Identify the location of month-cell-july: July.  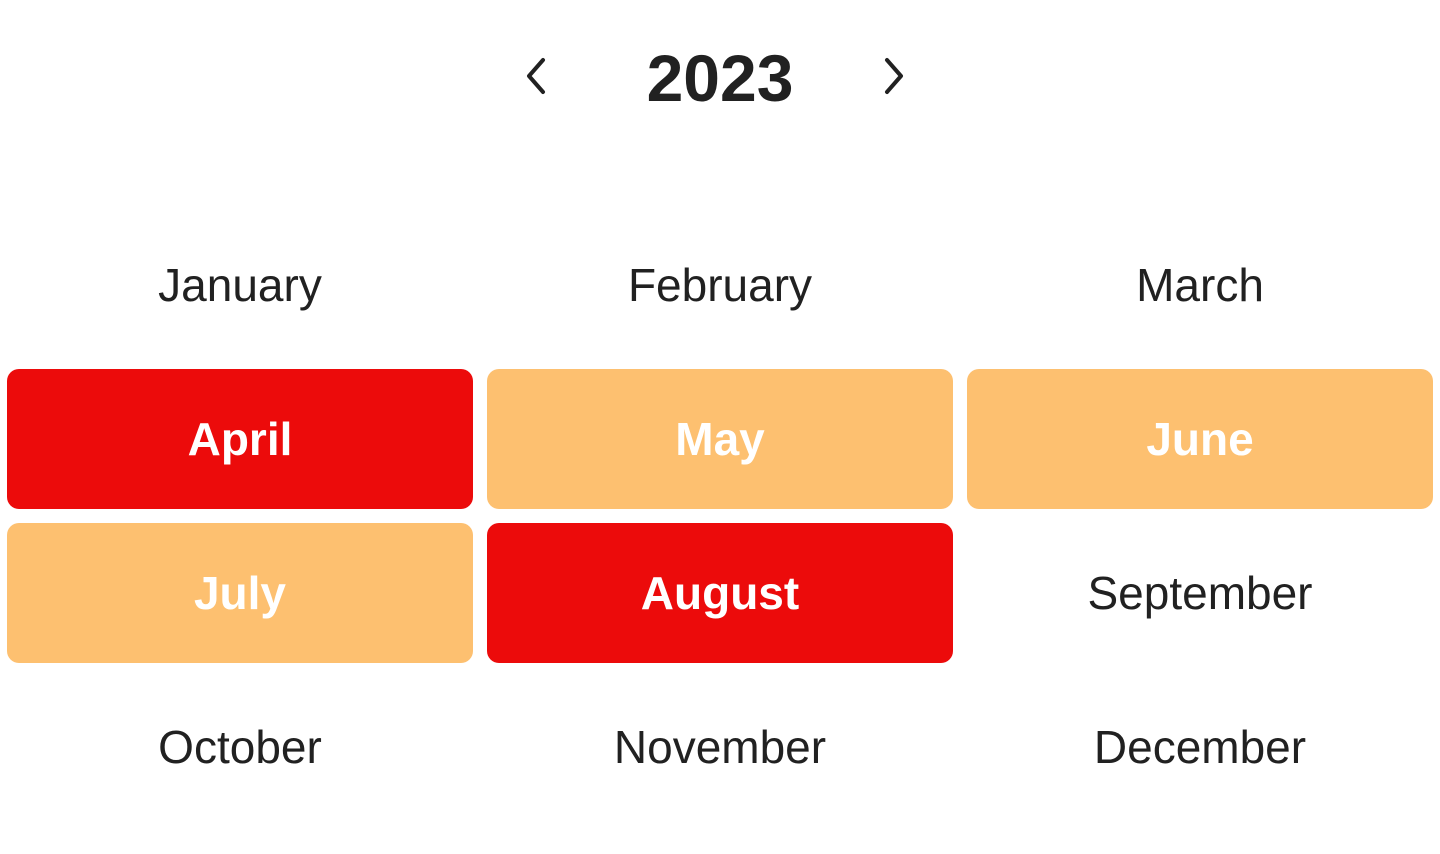
(240, 593).